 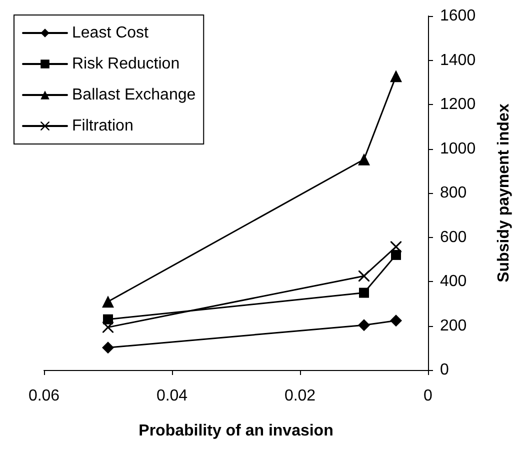 I want to click on legend-label: Risk Reduction, so click(x=126, y=64).